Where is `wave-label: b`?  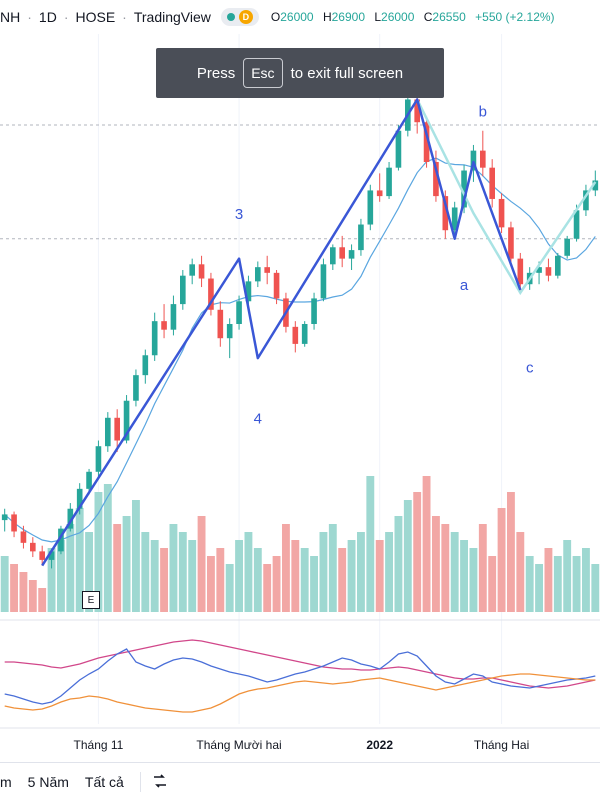 wave-label: b is located at coordinates (483, 112).